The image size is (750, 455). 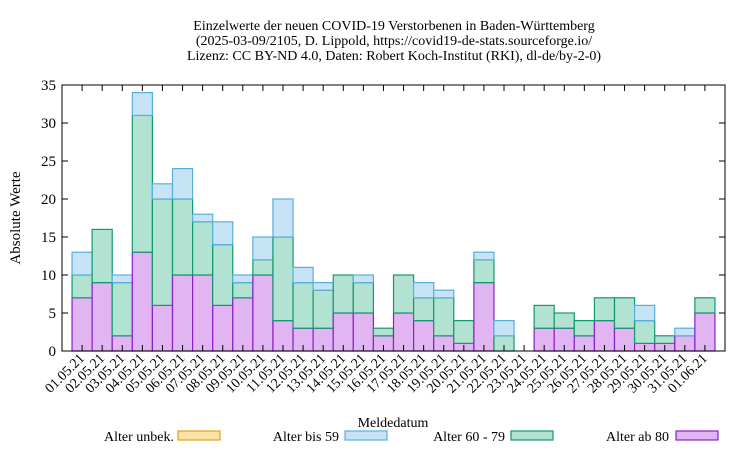 What do you see at coordinates (48, 200) in the screenshot?
I see `y-tick-label: 20` at bounding box center [48, 200].